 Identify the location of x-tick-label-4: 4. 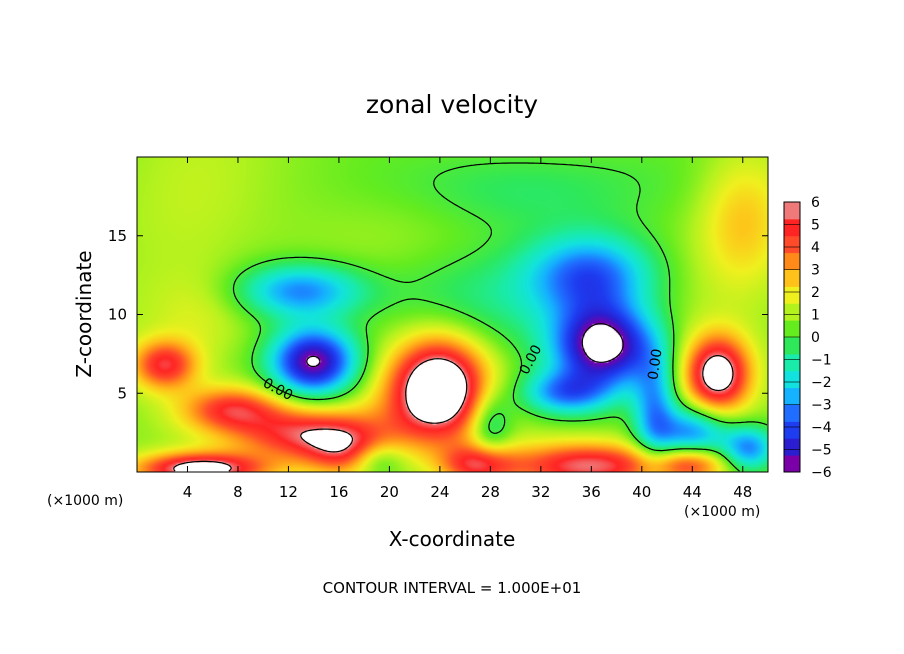
(188, 492).